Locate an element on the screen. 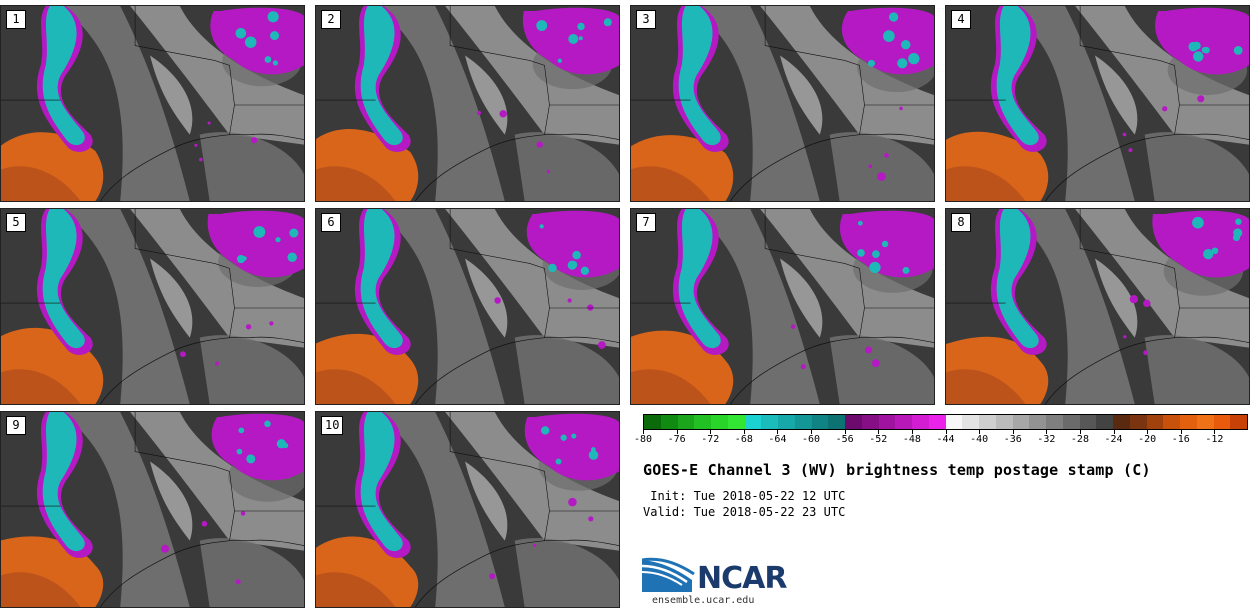 This screenshot has height=610, width=1260. stamp-panel-10: 10 is located at coordinates (467, 509).